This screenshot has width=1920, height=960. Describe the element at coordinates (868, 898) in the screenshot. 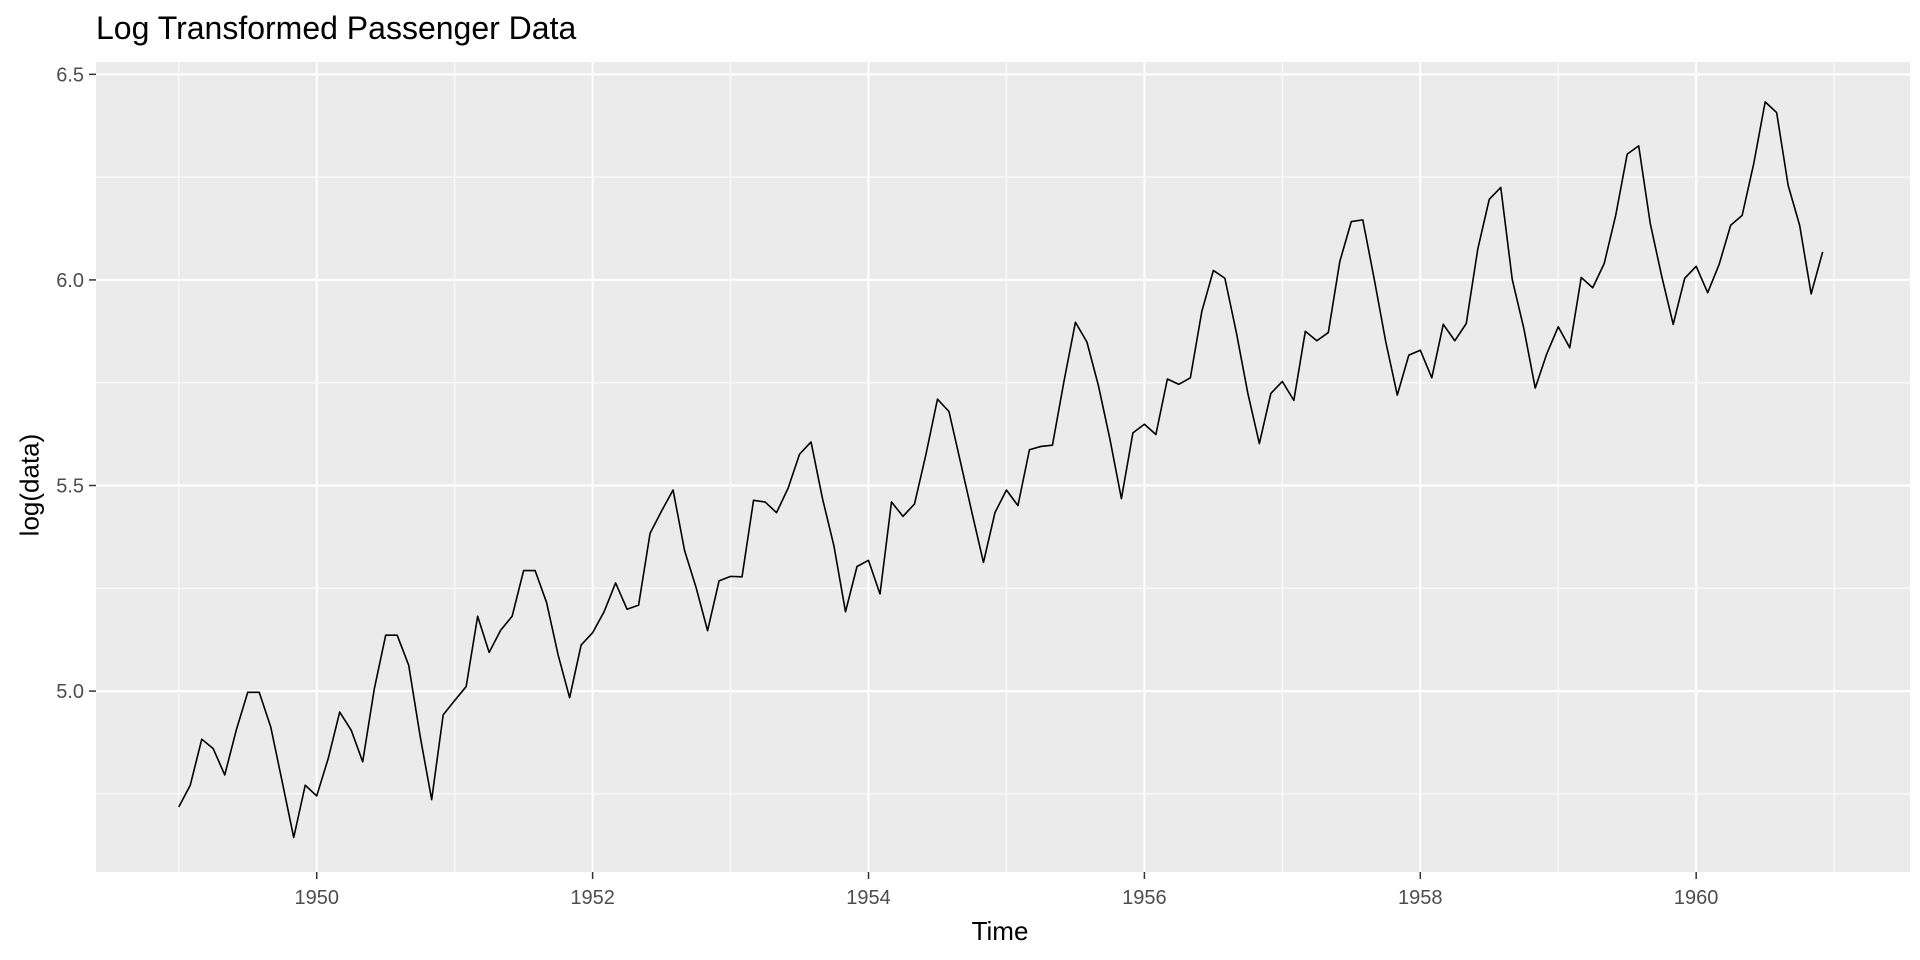

I see `x-tick-label: 1954` at that location.